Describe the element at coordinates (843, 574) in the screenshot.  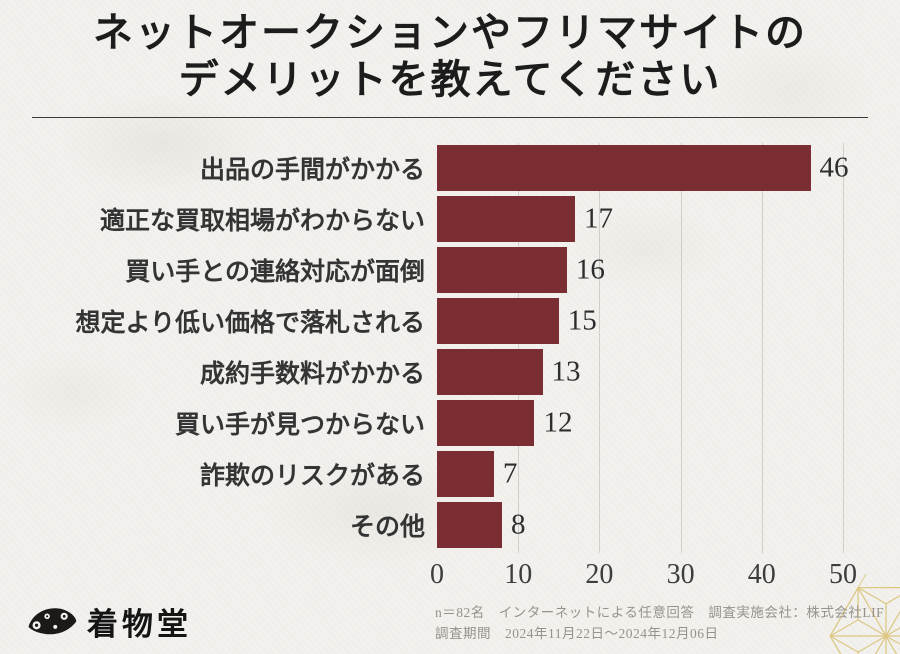
I see `x-tick-label: 50` at that location.